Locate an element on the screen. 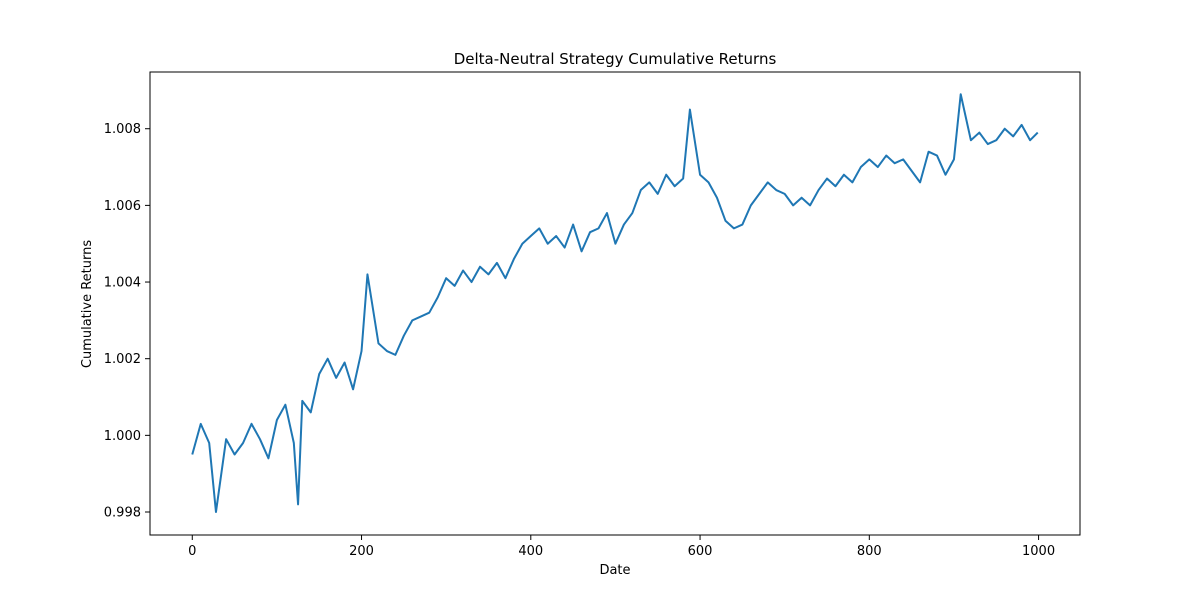  y-tick-label: 1.008 is located at coordinates (122, 129).